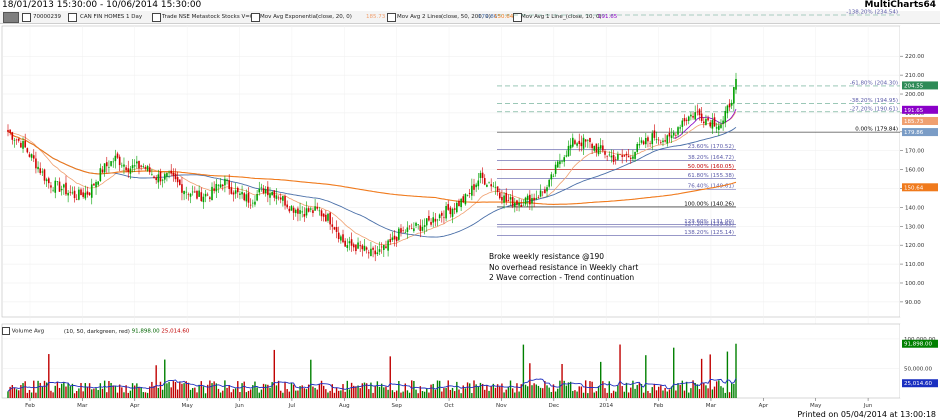 The height and width of the screenshot is (419, 940). Describe the element at coordinates (517, 17) in the screenshot. I see `ind3-checkbox-icon` at that location.